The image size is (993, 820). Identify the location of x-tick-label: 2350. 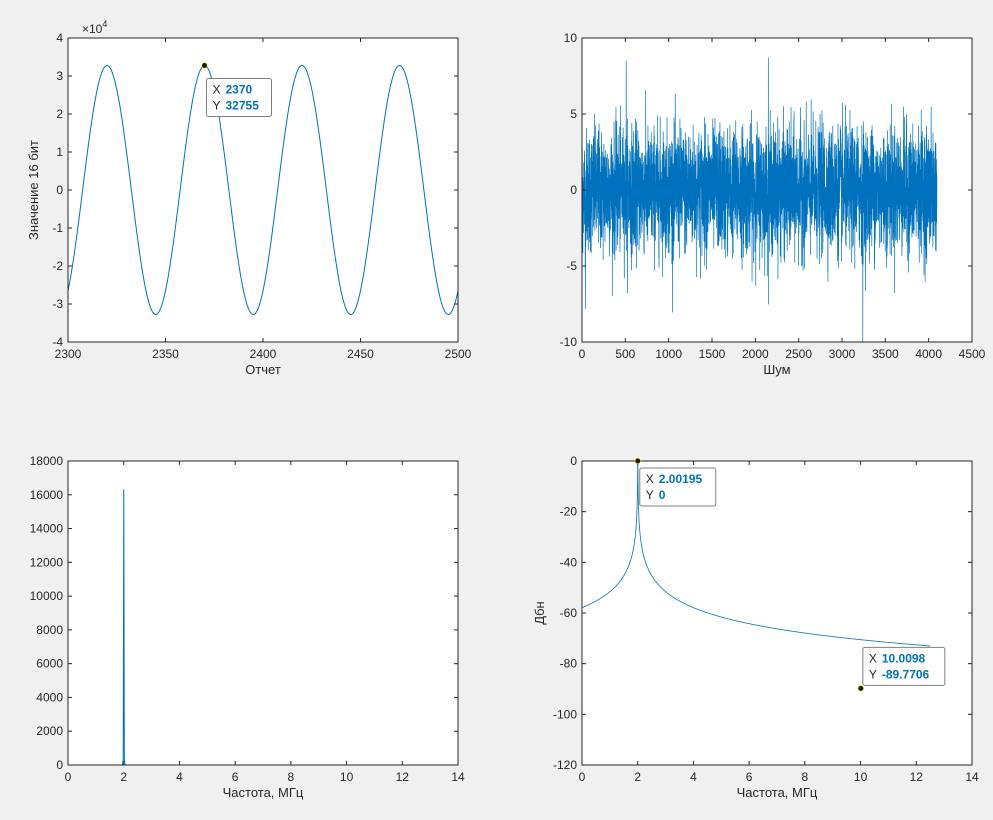
(165, 354).